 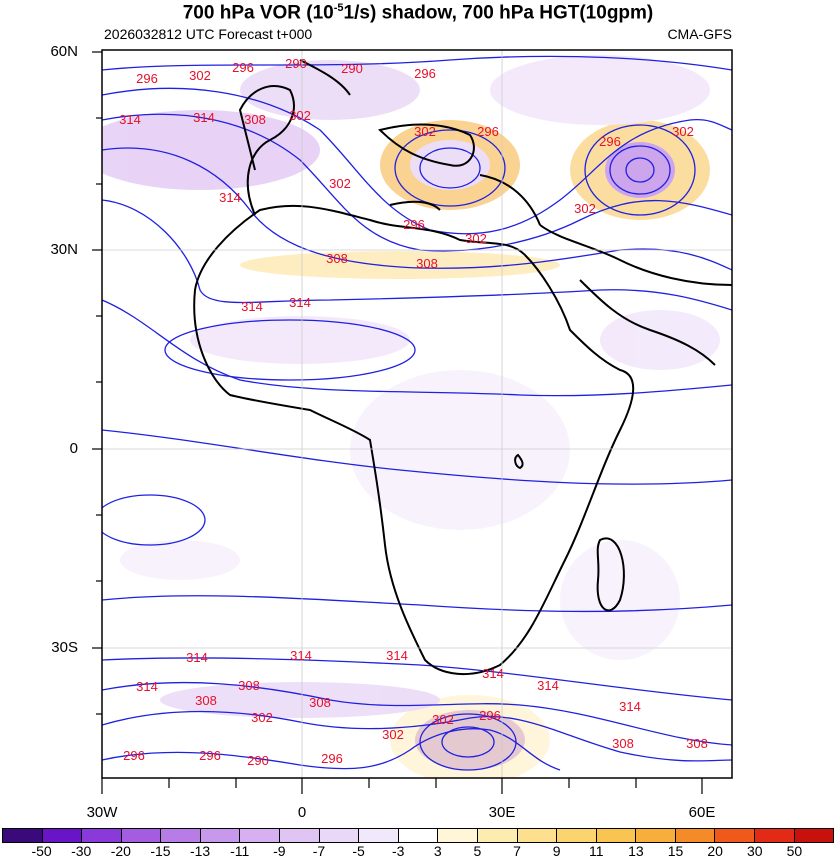 I want to click on colorbar-label: 5, so click(x=477, y=851).